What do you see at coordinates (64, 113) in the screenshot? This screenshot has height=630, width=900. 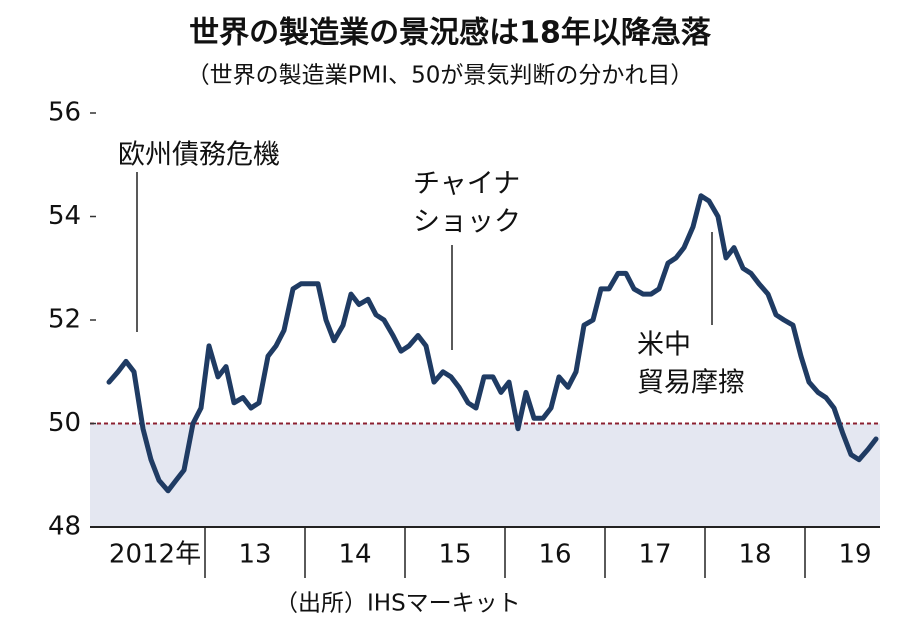 I see `y-tick-label: 56` at bounding box center [64, 113].